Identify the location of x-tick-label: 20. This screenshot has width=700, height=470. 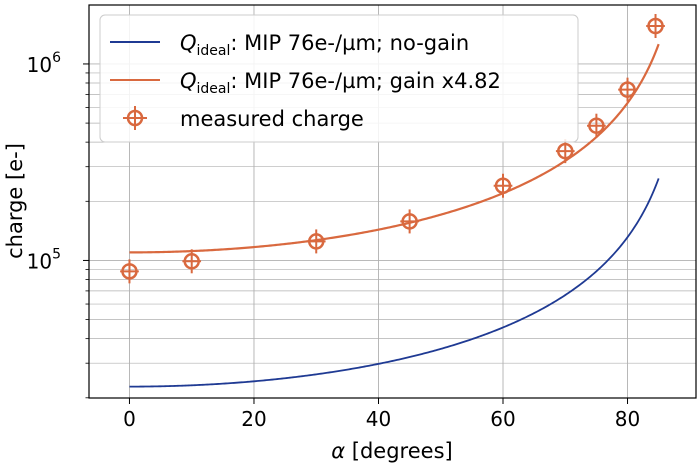
(253, 419).